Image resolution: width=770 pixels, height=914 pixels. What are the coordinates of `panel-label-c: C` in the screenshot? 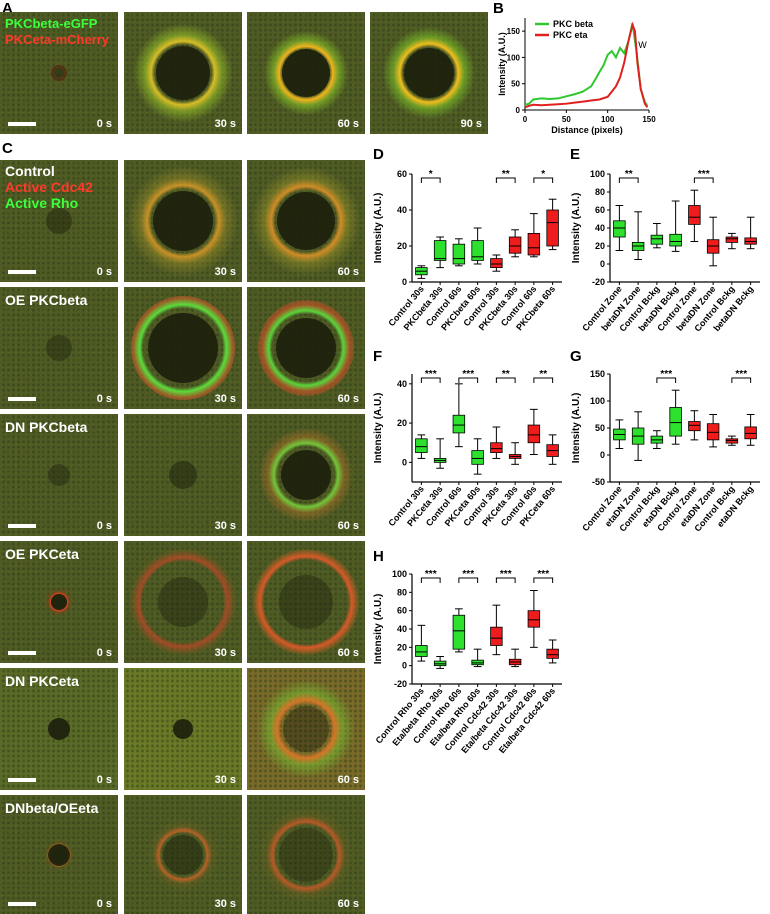 It's located at (7, 148).